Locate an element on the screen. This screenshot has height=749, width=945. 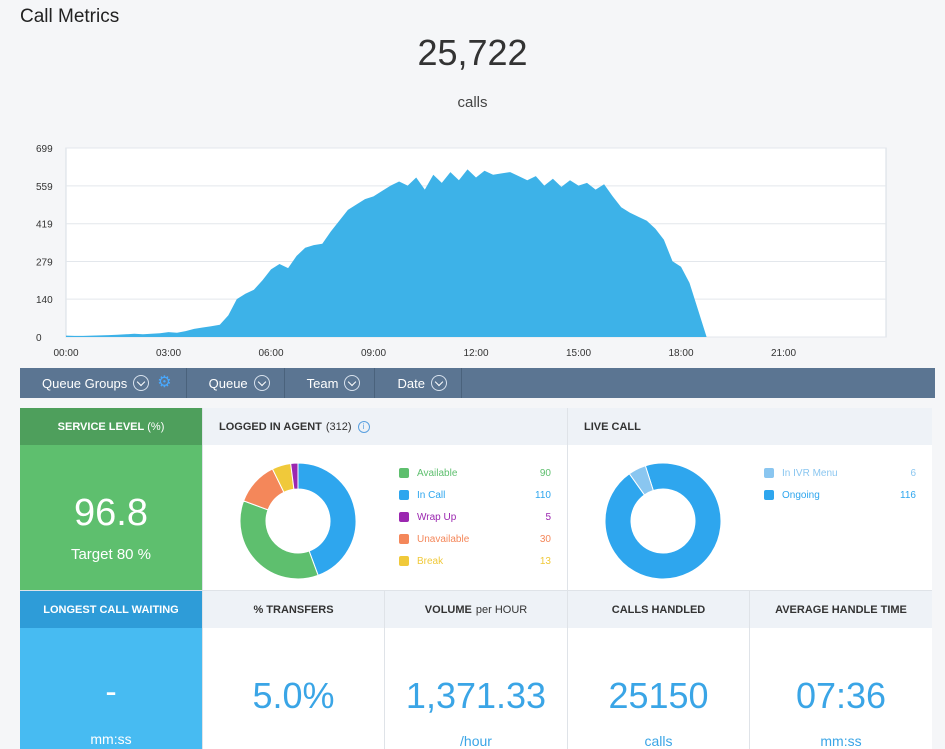
x-tick-label: 21:00 is located at coordinates (783, 353).